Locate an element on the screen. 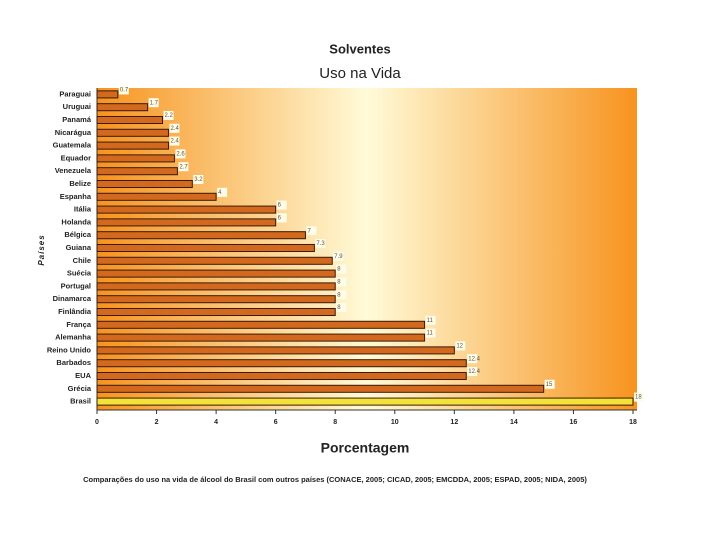  y-tick-label: Paraguai is located at coordinates (75, 93).